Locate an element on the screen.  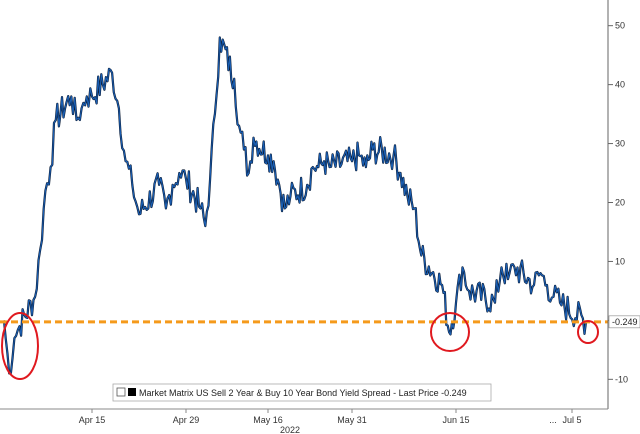
legend-swatch is located at coordinates (132, 392).